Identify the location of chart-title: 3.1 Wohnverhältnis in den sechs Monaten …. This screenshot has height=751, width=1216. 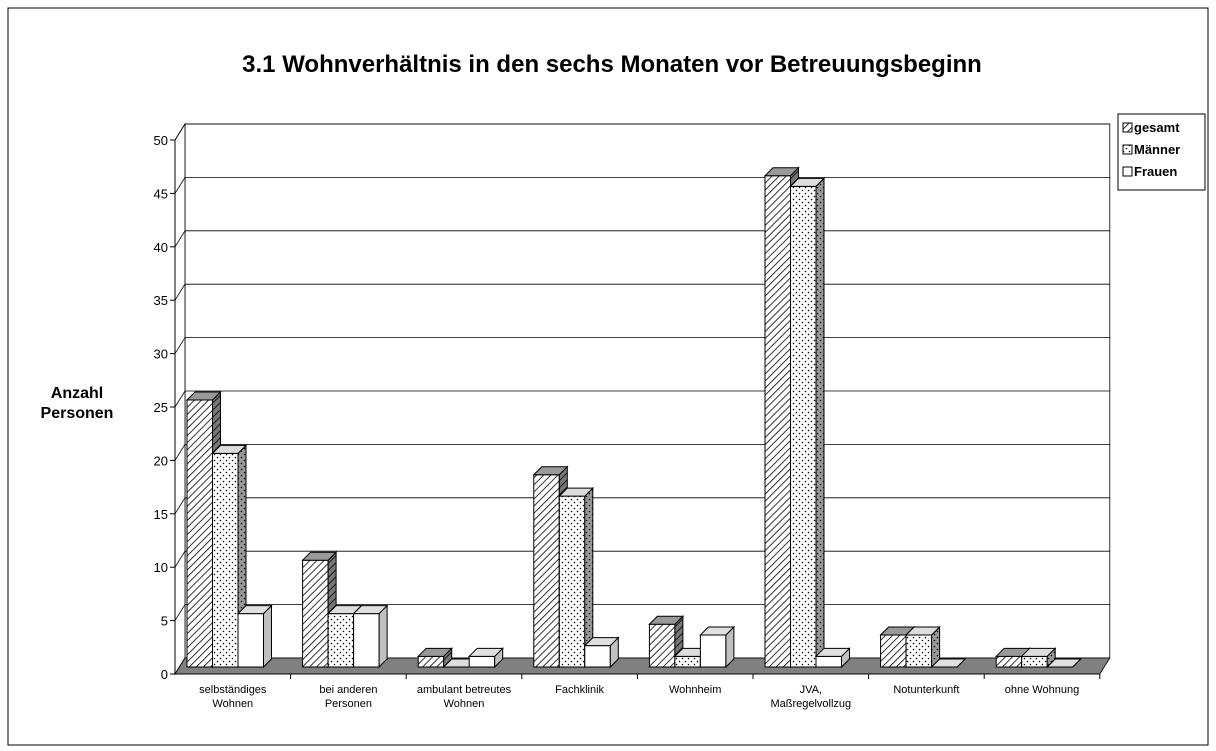
(612, 64).